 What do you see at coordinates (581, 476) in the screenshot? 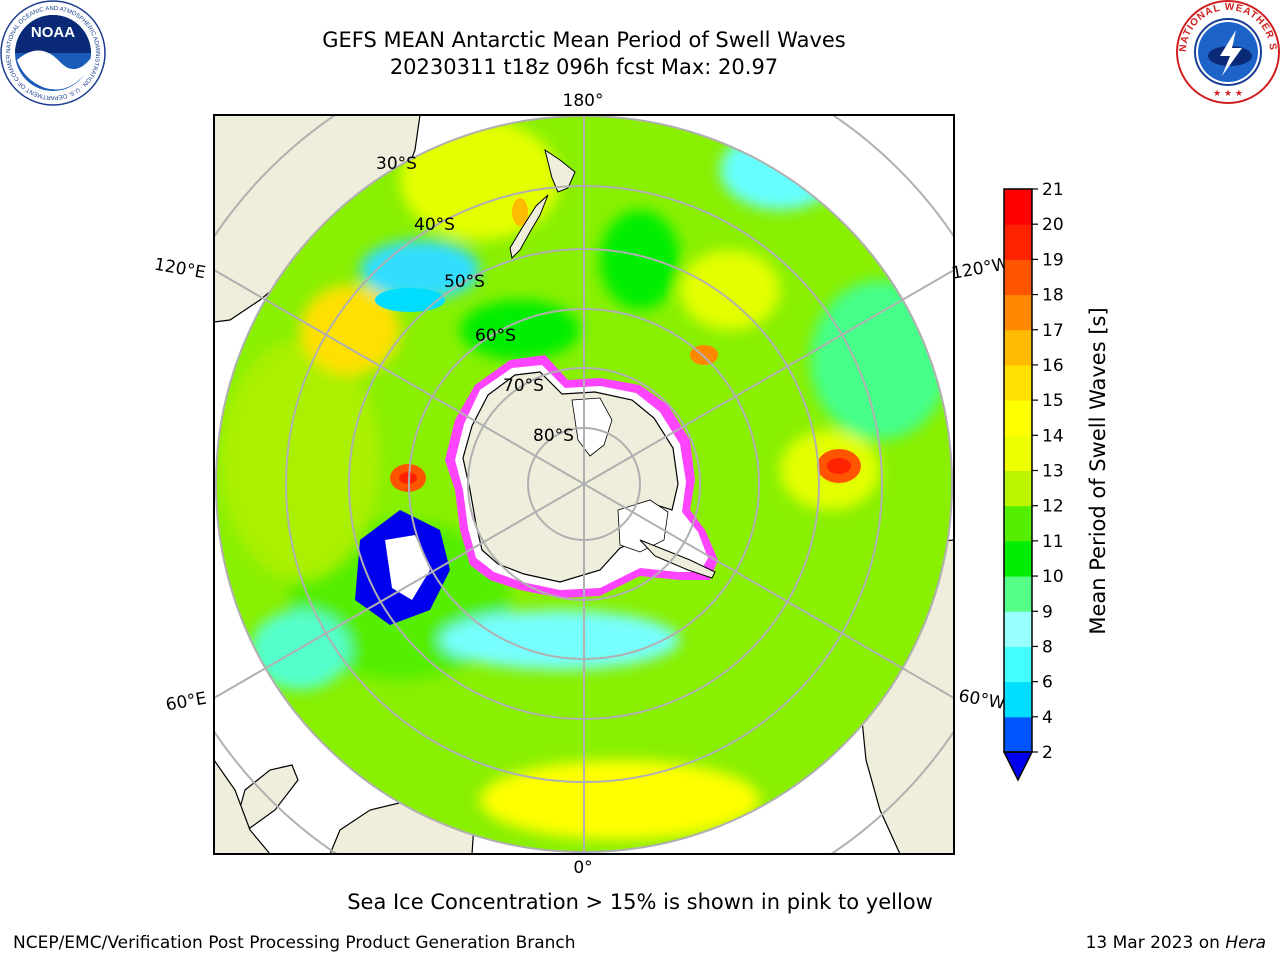
I see `antarctica` at bounding box center [581, 476].